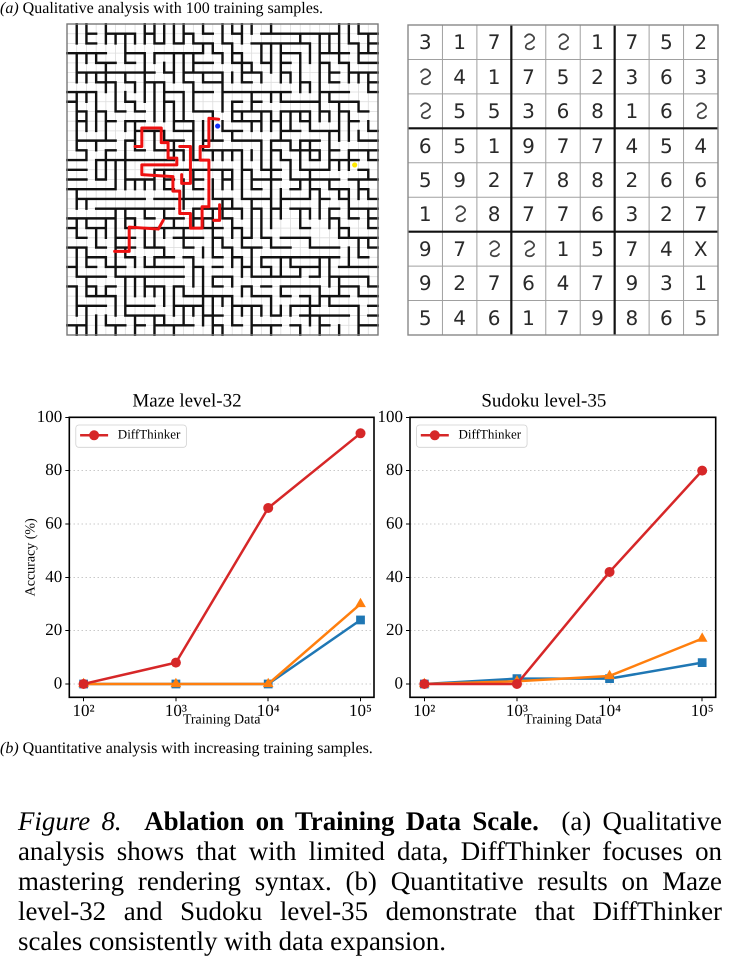 The width and height of the screenshot is (737, 971). I want to click on x-tick-label: 10³, so click(175, 710).